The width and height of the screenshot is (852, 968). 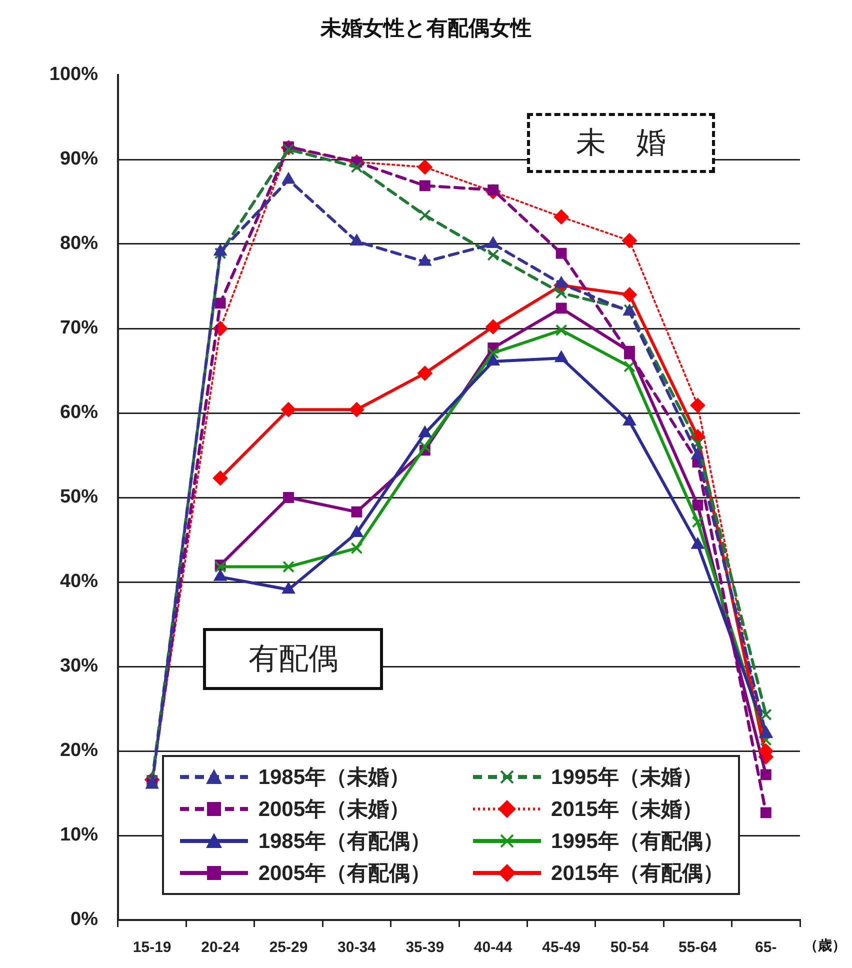 I want to click on x-tick-label: 55-64, so click(x=698, y=947).